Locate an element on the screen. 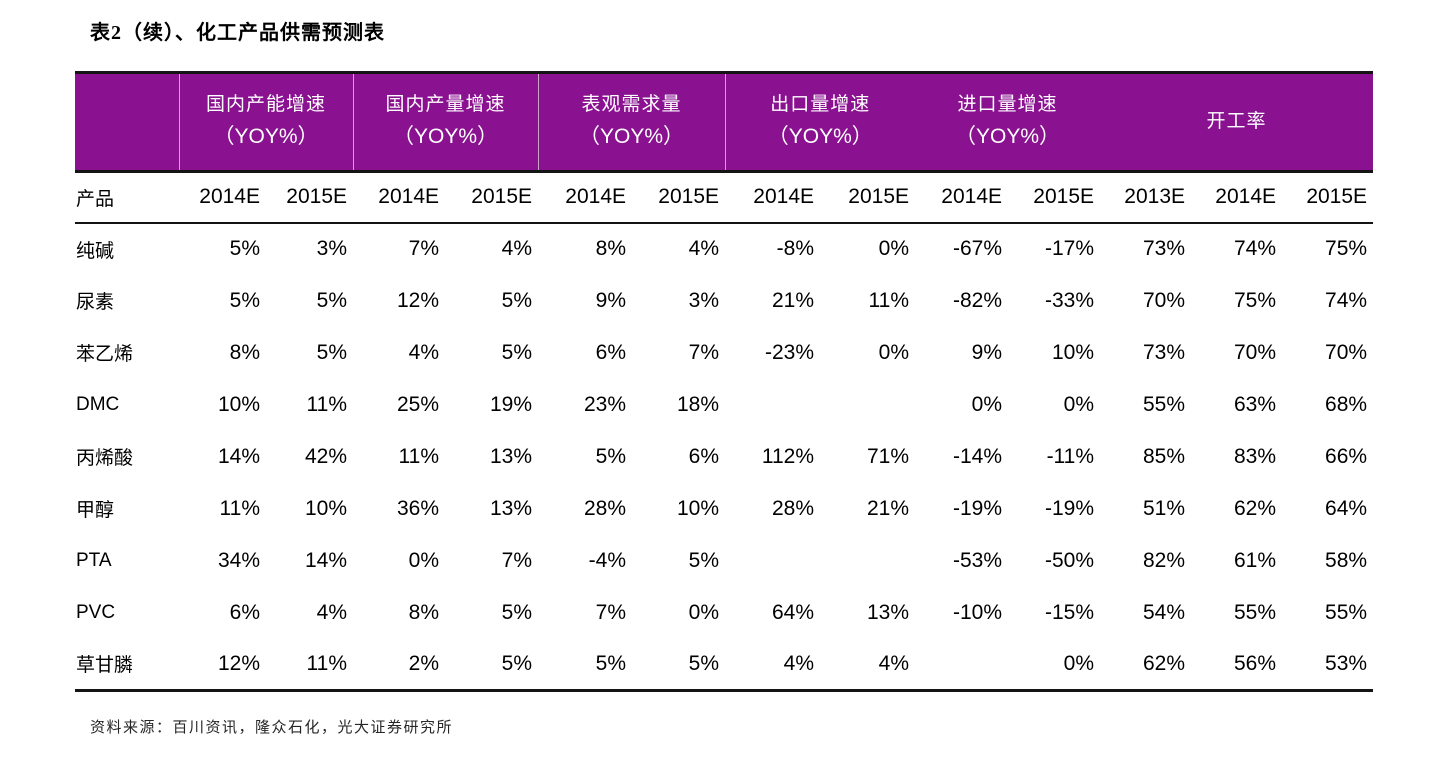 The width and height of the screenshot is (1440, 758). group-header-1: 国内产能增速 （YOY%） is located at coordinates (266, 122).